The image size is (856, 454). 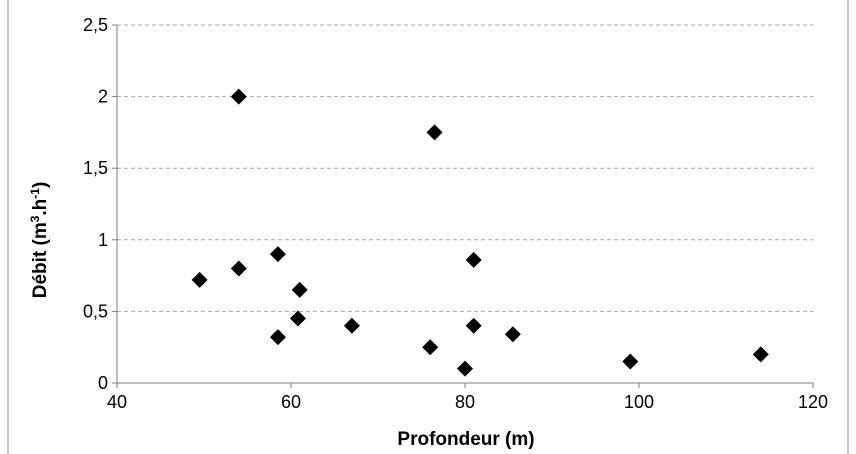 What do you see at coordinates (465, 439) in the screenshot?
I see `x-axis-title: Profondeur (m)` at bounding box center [465, 439].